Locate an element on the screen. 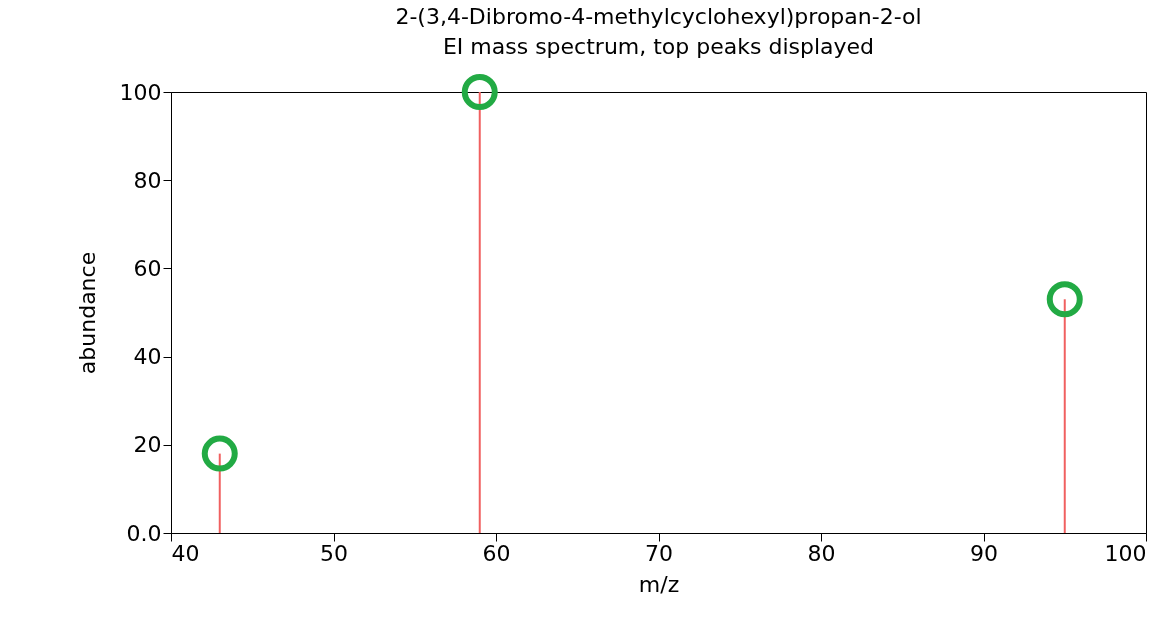 Image resolution: width=1176 pixels, height=617 pixels. y-tick-label: 100 is located at coordinates (140, 92).